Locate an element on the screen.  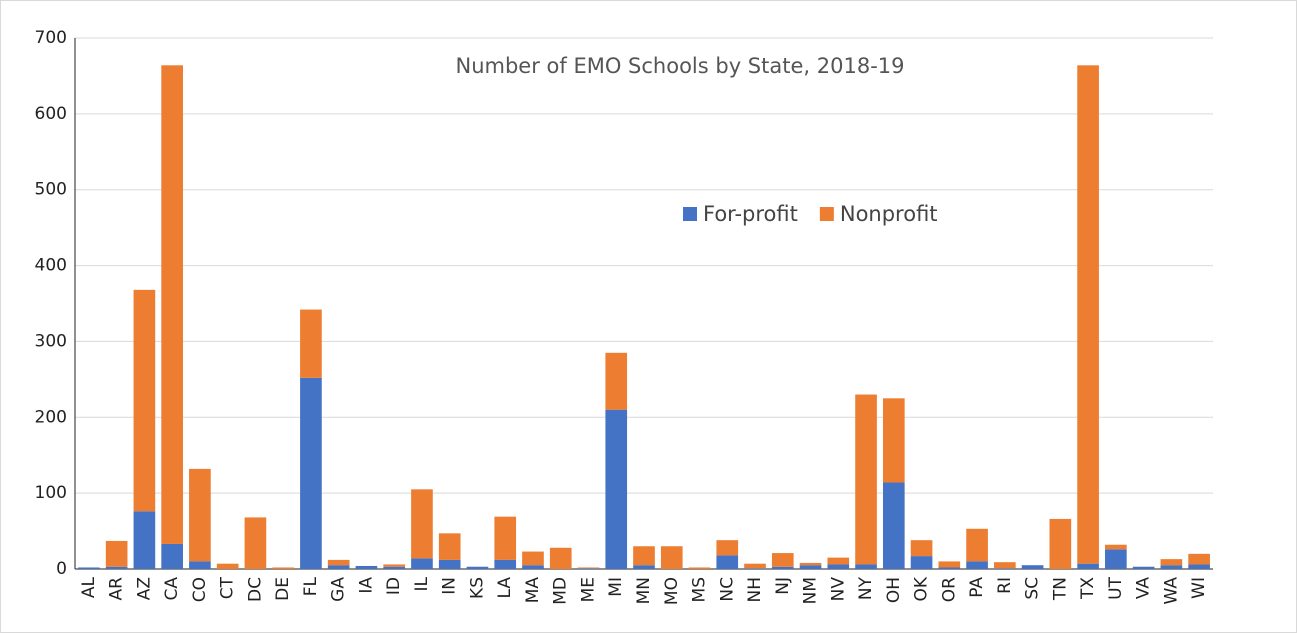
x-tick-label: LA is located at coordinates (505, 588).